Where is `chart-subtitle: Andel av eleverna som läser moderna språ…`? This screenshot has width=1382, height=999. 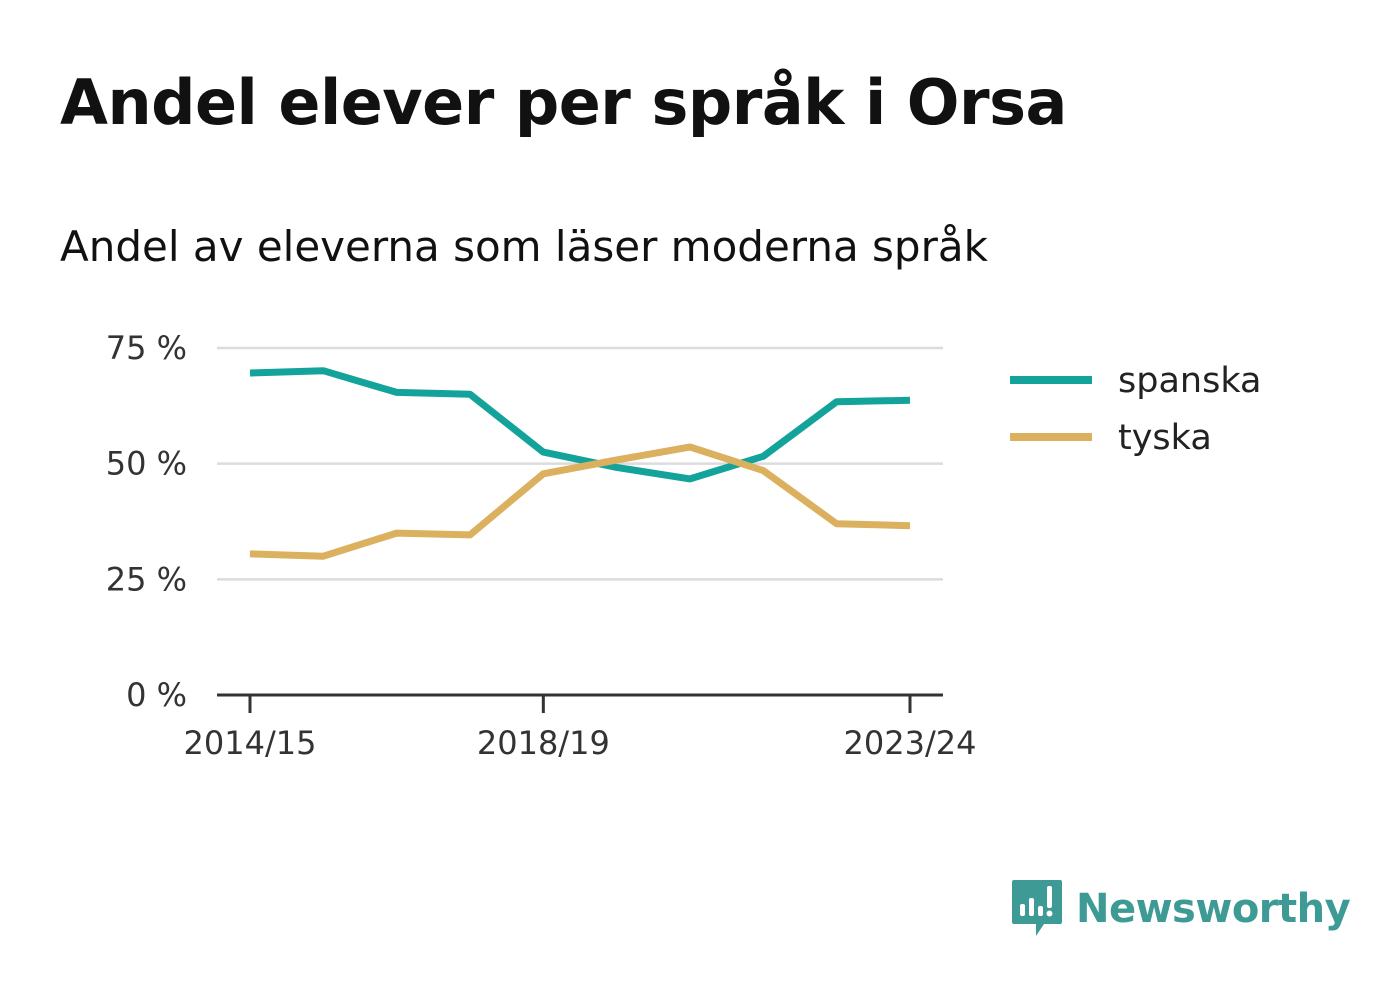
chart-subtitle: Andel av eleverna som läser moderna språ… is located at coordinates (524, 246).